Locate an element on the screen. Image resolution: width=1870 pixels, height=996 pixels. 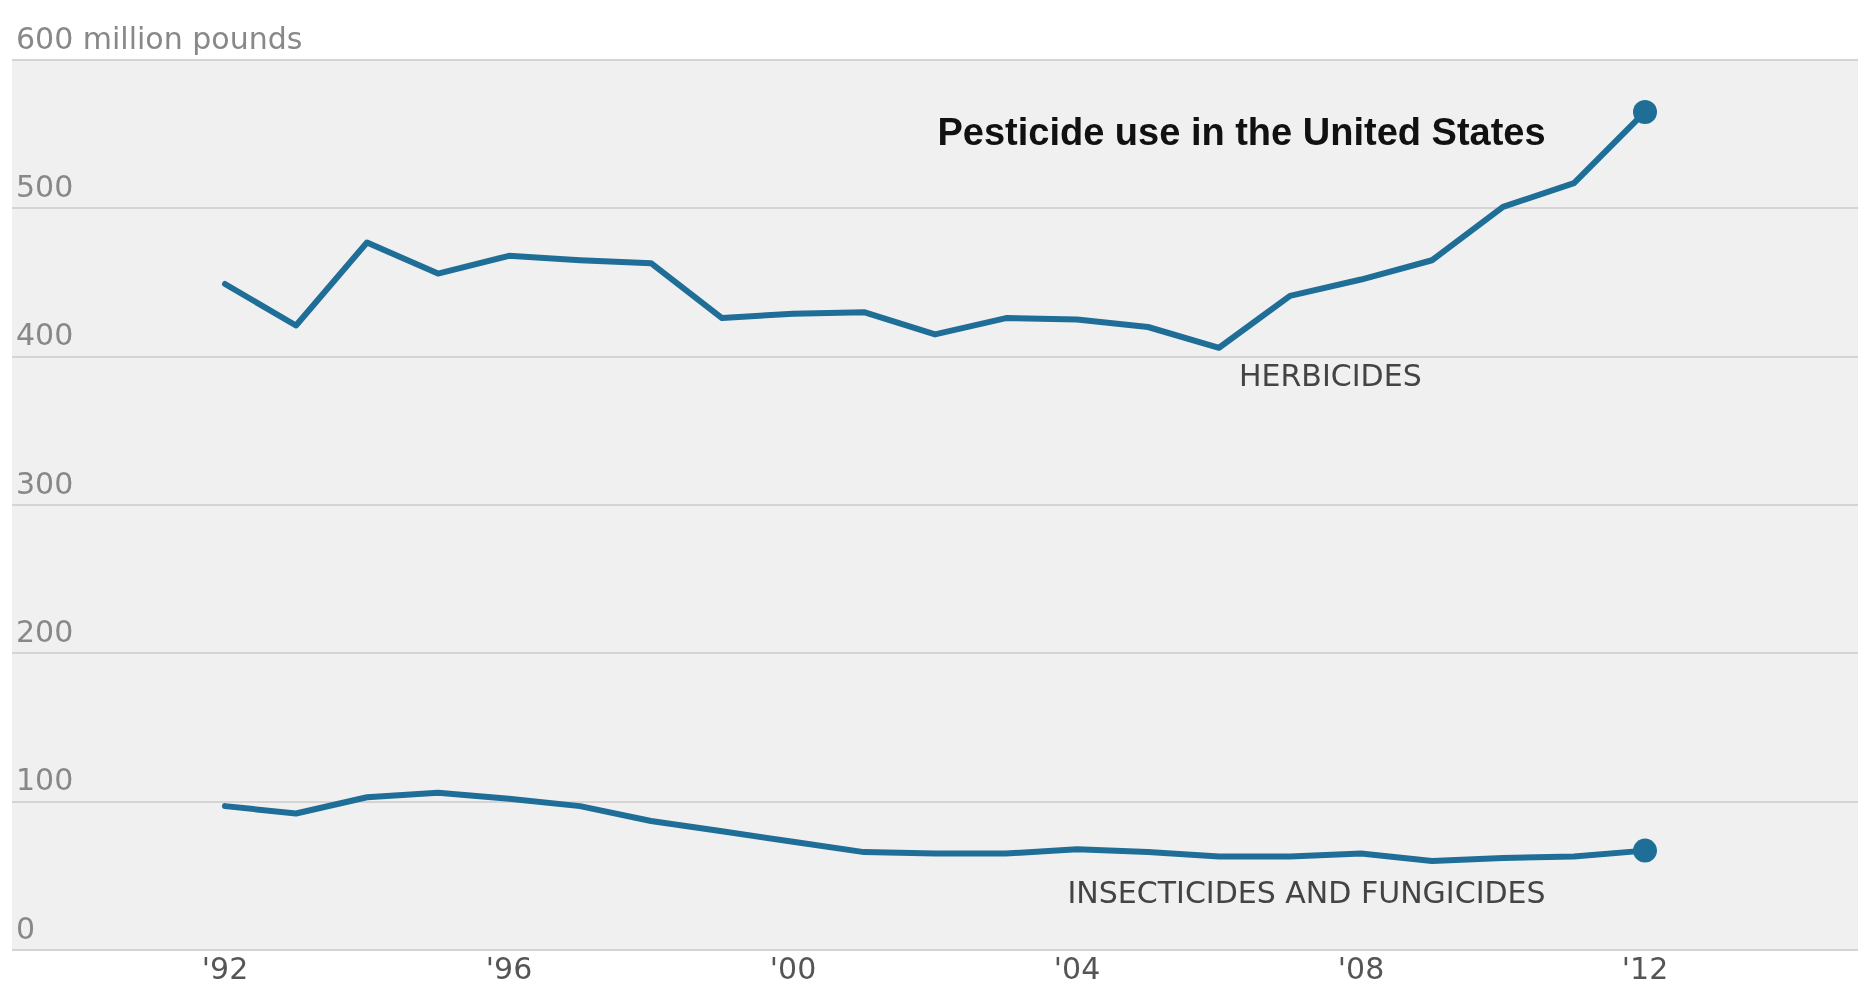
y-tick-label: 400 is located at coordinates (45, 335).